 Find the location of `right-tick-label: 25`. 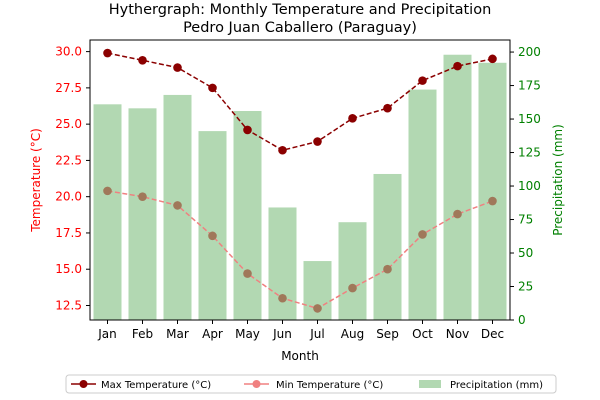

right-tick-label: 25 is located at coordinates (525, 287).